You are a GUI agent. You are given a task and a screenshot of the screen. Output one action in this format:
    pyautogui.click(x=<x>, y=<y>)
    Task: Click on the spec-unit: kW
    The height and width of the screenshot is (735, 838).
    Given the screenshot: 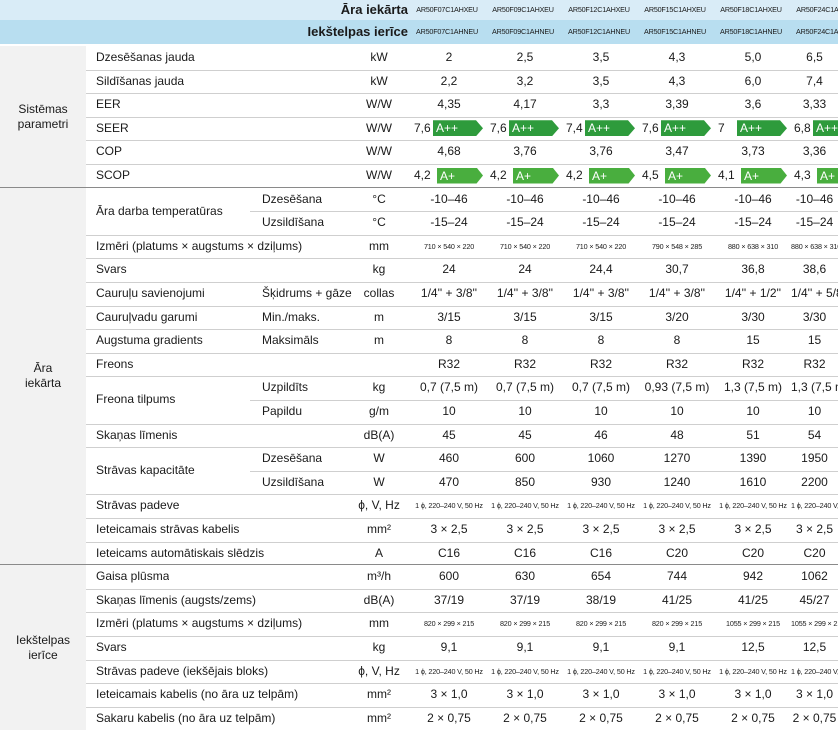 What is the action you would take?
    pyautogui.click(x=379, y=80)
    